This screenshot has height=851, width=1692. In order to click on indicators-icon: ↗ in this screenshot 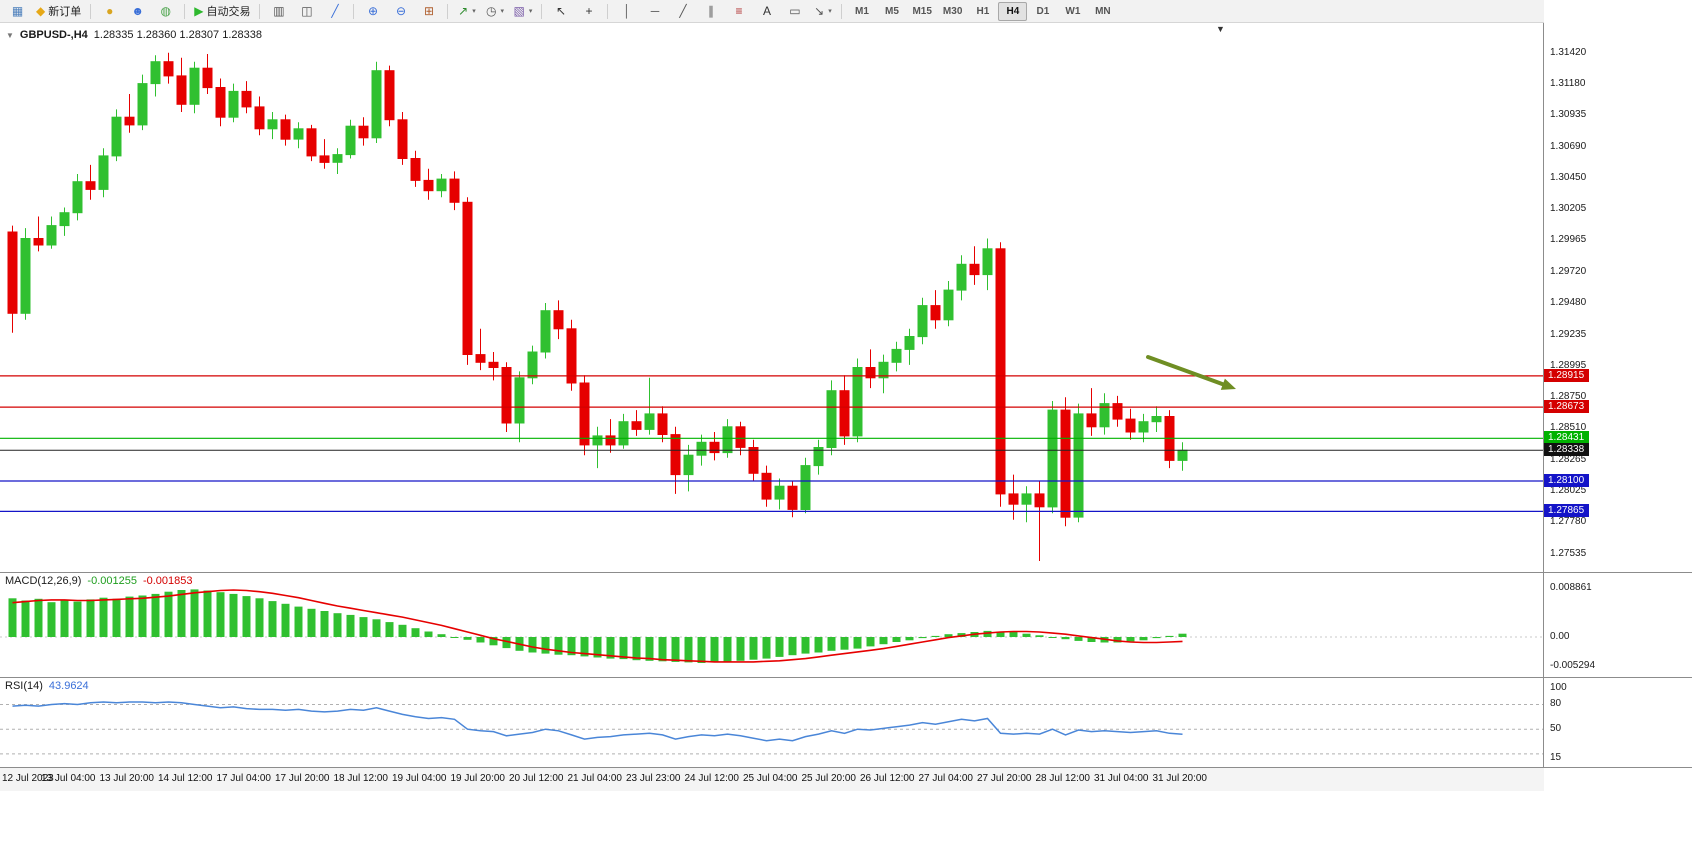, I will do `click(463, 11)`.